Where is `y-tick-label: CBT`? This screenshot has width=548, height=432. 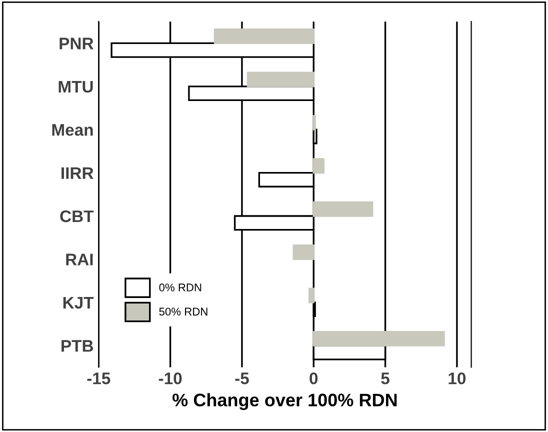
y-tick-label: CBT is located at coordinates (77, 216).